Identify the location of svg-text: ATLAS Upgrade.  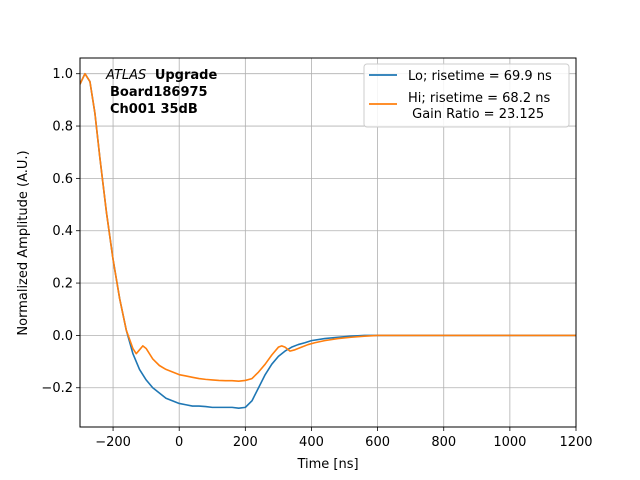
(161, 75).